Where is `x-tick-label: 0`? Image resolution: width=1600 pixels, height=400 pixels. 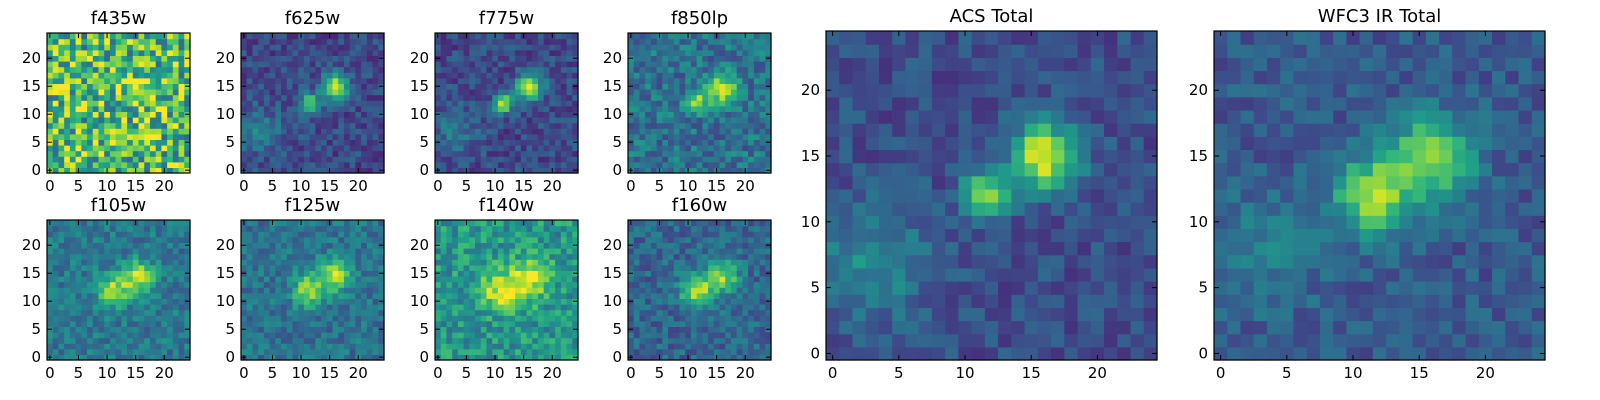
x-tick-label: 0 is located at coordinates (438, 186).